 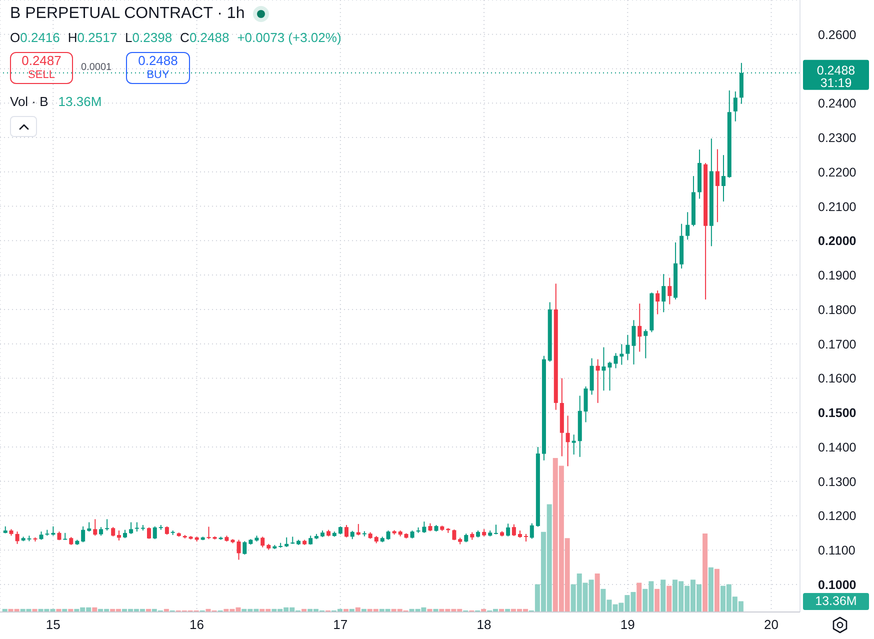 I want to click on y-tick-label: 0.2200, so click(x=837, y=172).